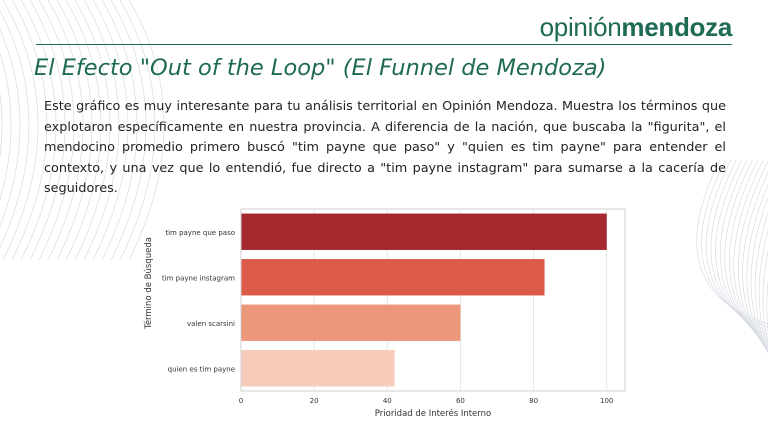 This screenshot has width=768, height=432. What do you see at coordinates (201, 369) in the screenshot?
I see `y-tick-label: quien es tim payne` at bounding box center [201, 369].